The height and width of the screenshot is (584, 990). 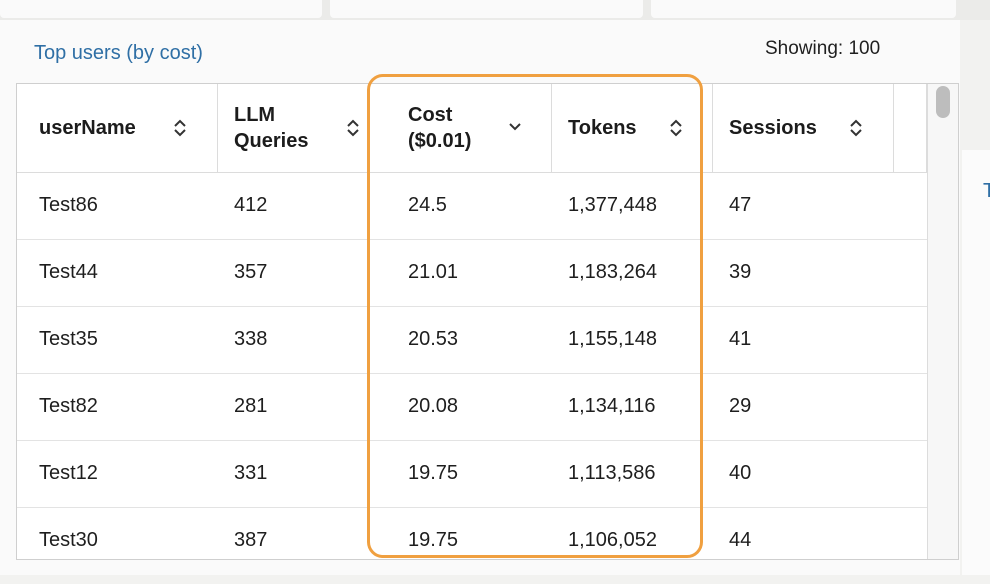 What do you see at coordinates (612, 205) in the screenshot?
I see `cell-tokens: 1,377,448` at bounding box center [612, 205].